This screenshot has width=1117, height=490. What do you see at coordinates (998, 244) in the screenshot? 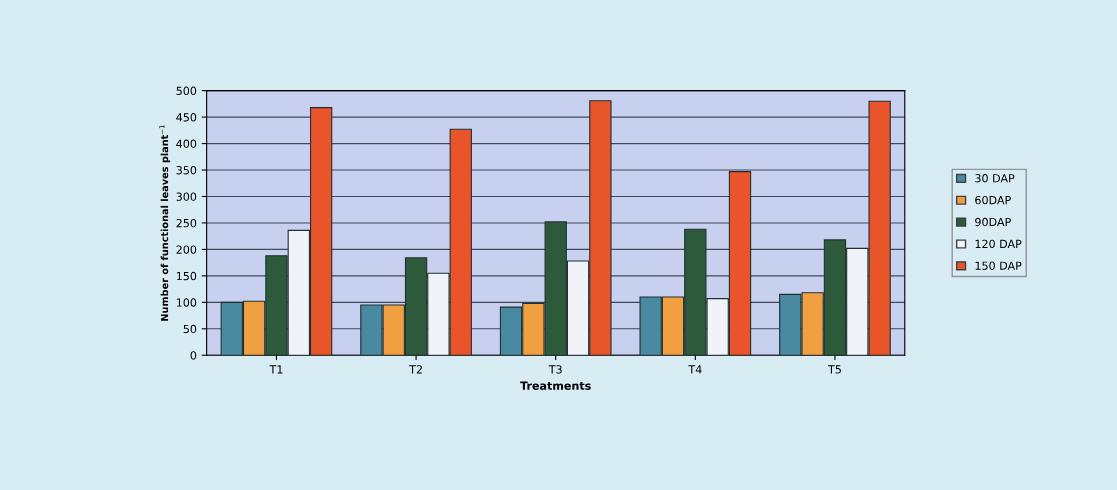
I see `legend-label: 120 DAP` at bounding box center [998, 244].